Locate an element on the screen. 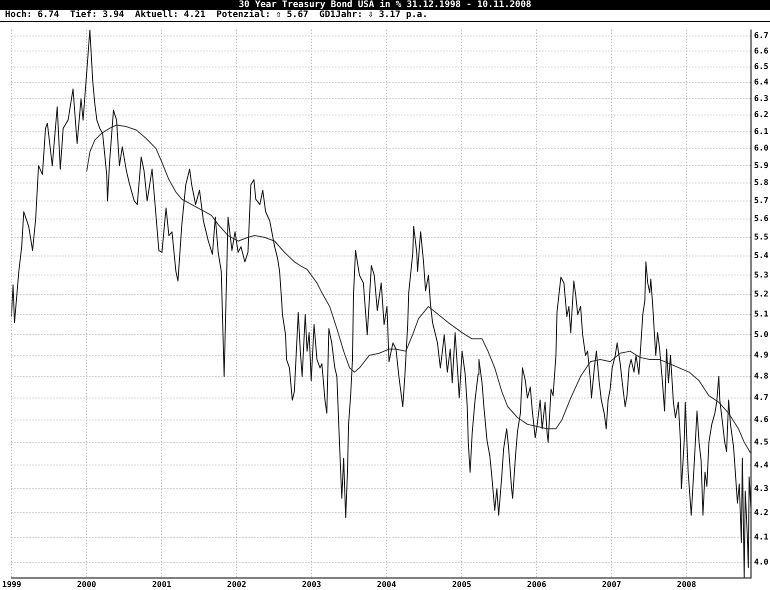  y-tick-label: 6.4 is located at coordinates (761, 82).